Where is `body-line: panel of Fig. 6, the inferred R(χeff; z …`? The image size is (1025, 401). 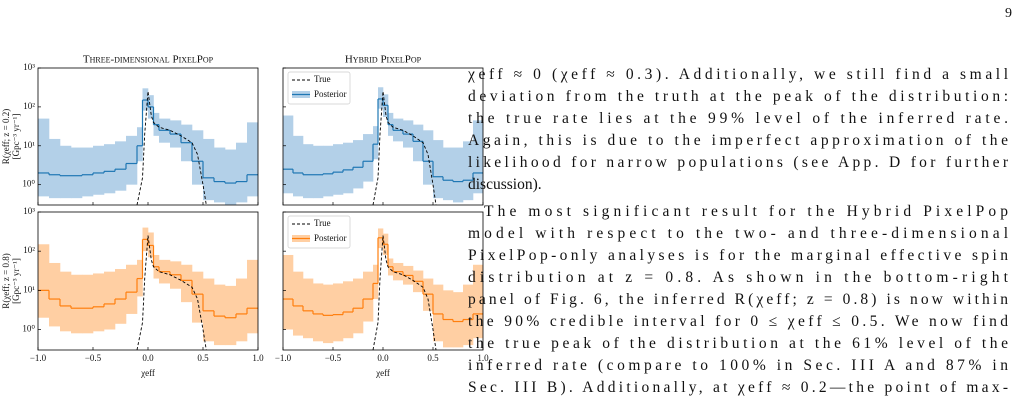
body-line: panel of Fig. 6, the inferred R(χeff; z … is located at coordinates (738, 299).